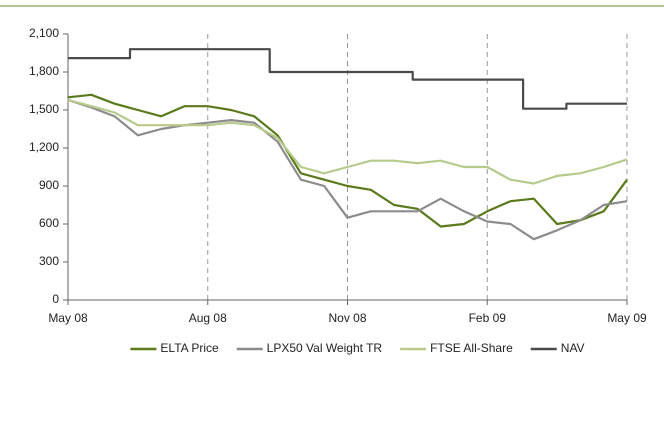  What do you see at coordinates (189, 348) in the screenshot?
I see `legend-label: ELTA Price` at bounding box center [189, 348].